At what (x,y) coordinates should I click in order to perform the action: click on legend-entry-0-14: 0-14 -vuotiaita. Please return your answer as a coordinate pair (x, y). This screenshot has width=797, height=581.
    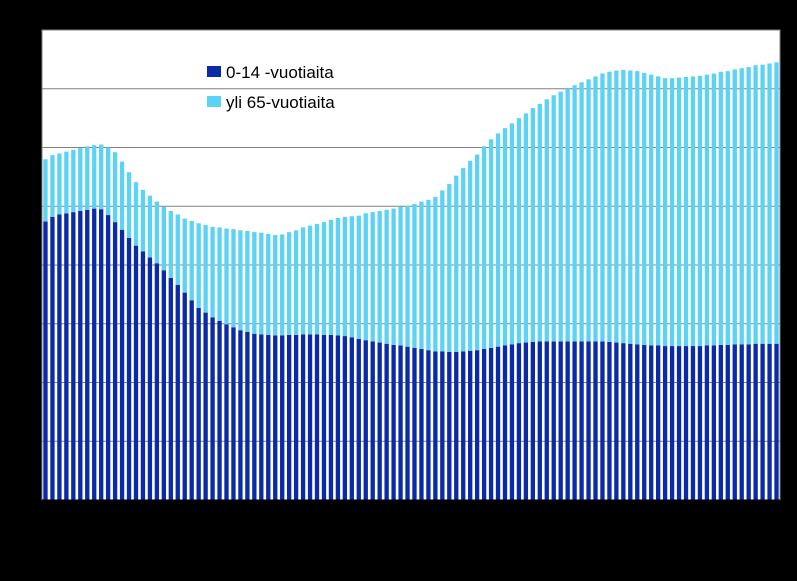
    Looking at the image, I should click on (270, 72).